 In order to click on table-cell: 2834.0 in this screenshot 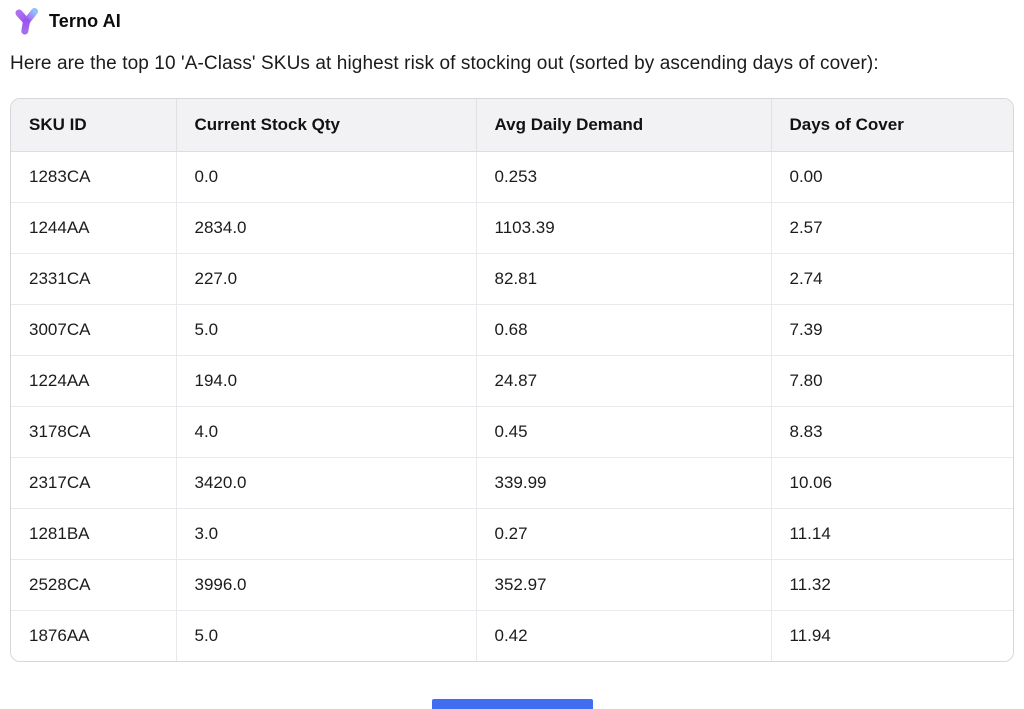, I will do `click(325, 227)`.